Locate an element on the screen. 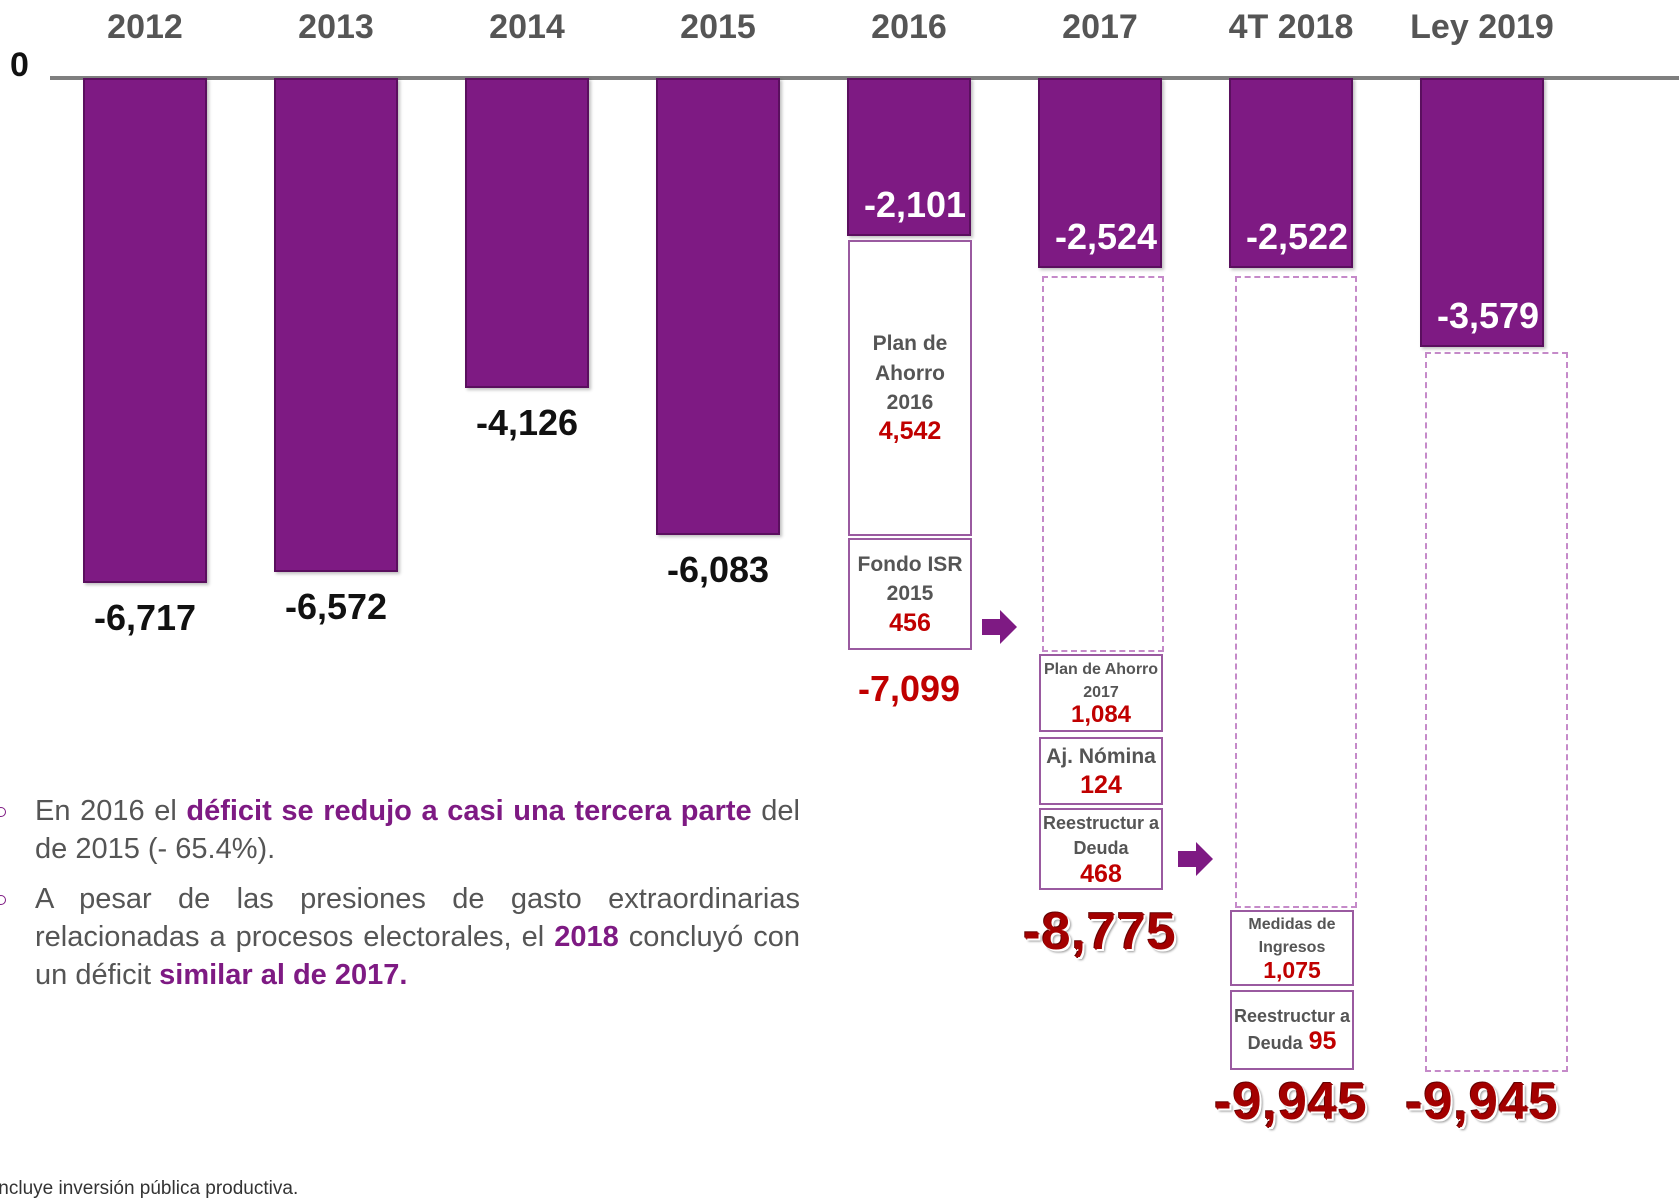  data-label: -6,572 is located at coordinates (336, 607).